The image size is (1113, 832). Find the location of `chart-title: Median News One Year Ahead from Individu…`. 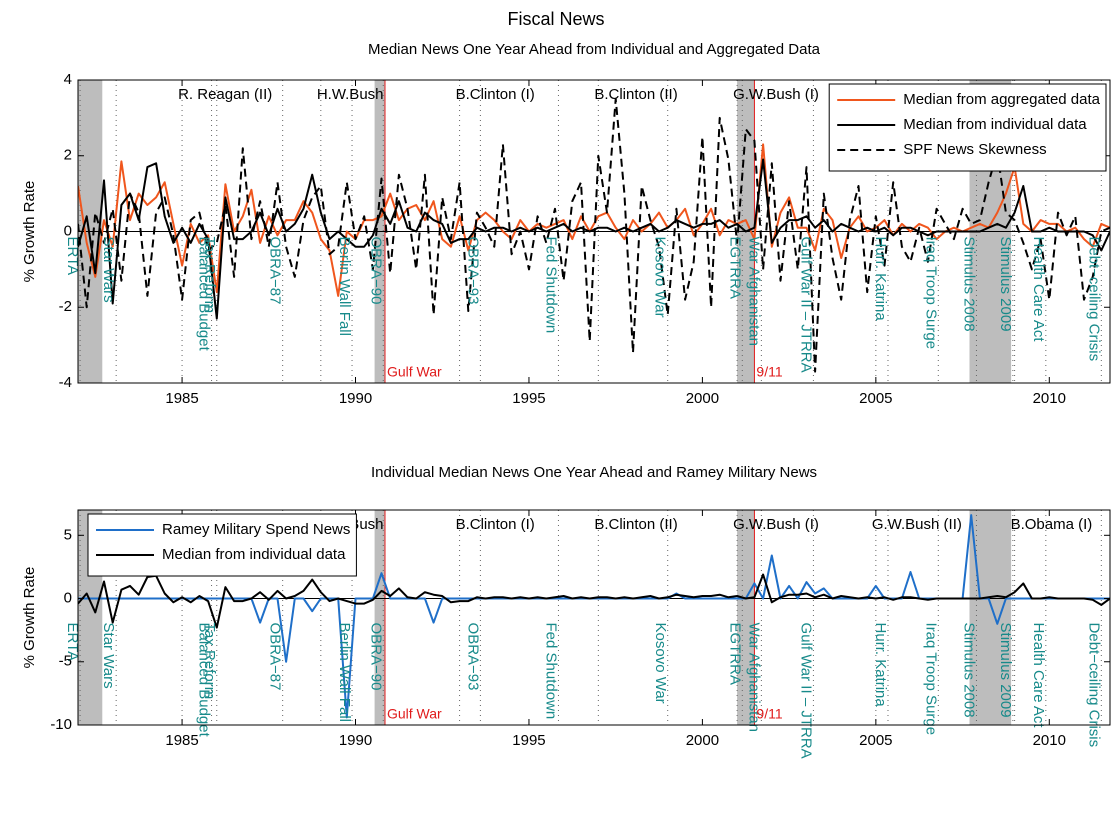

chart-title: Median News One Year Ahead from Individu… is located at coordinates (594, 49).